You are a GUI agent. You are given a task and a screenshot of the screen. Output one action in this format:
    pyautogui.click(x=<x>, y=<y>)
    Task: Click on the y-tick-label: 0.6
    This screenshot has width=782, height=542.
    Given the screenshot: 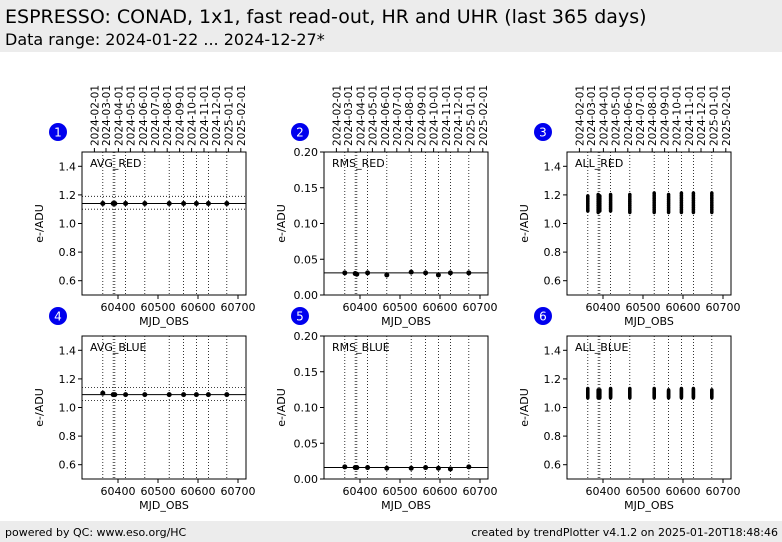 What is the action you would take?
    pyautogui.click(x=68, y=281)
    